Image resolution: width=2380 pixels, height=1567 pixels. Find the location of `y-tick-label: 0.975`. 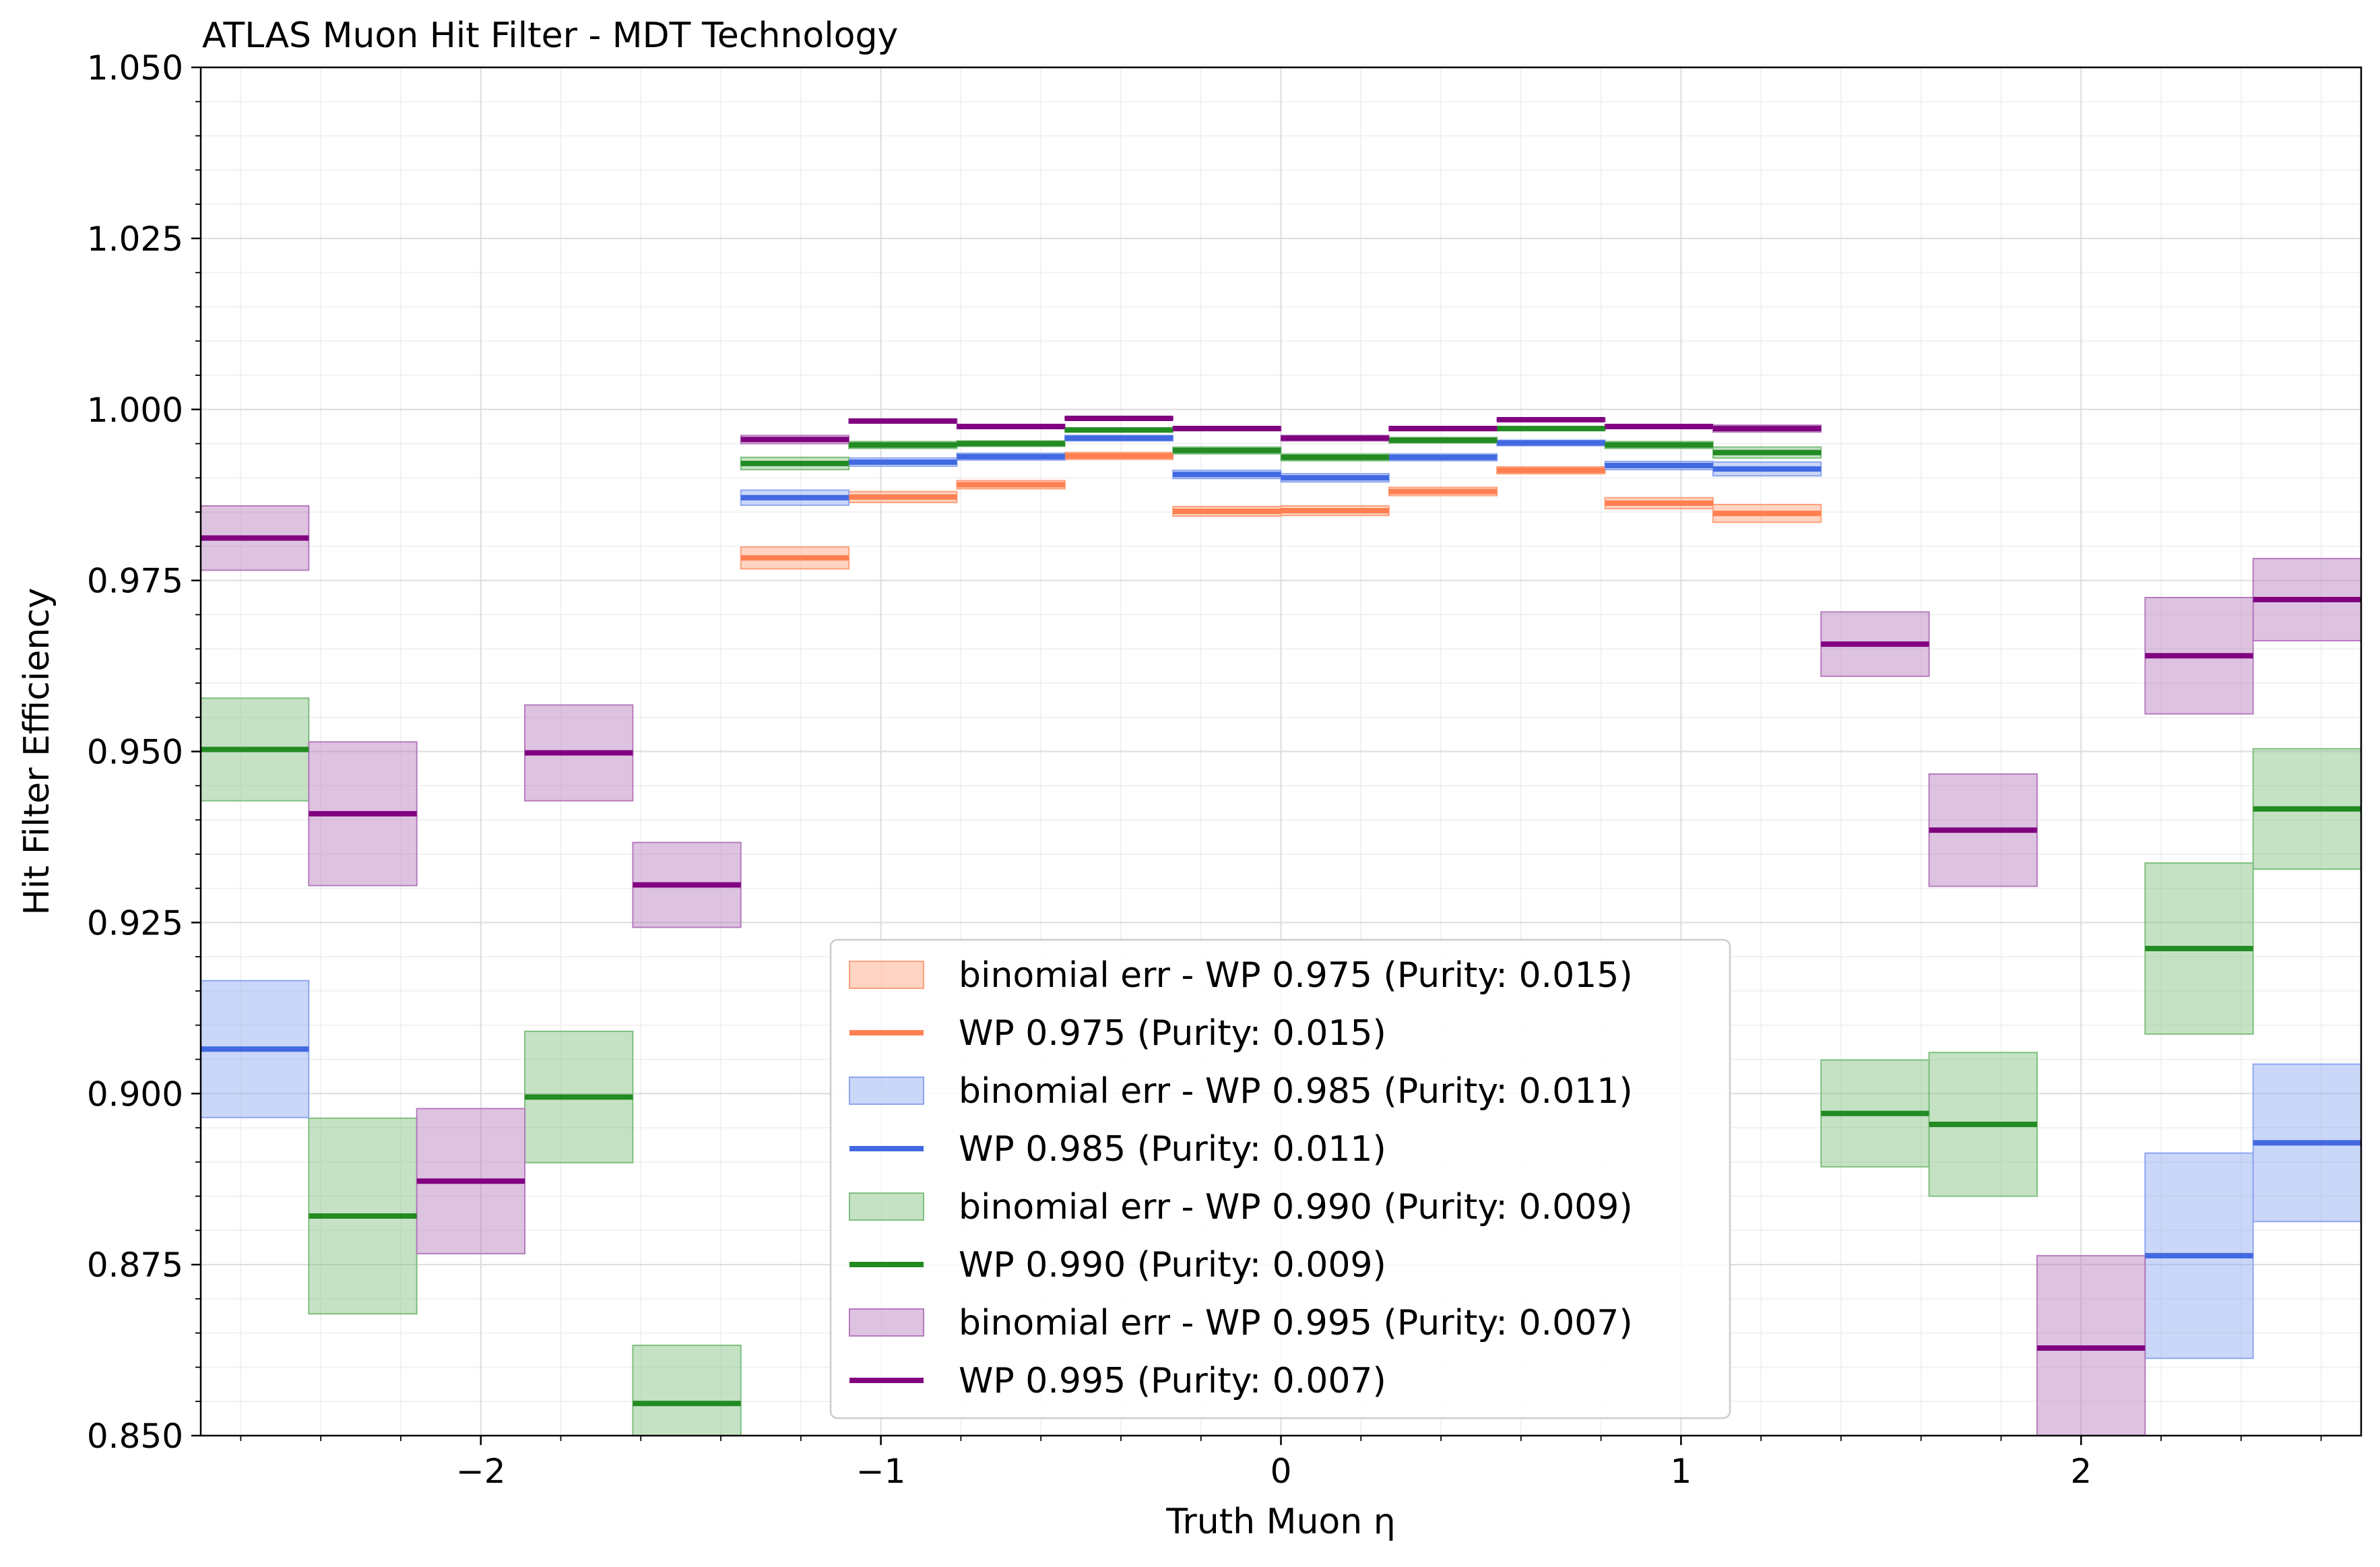

y-tick-label: 0.975 is located at coordinates (135, 581).